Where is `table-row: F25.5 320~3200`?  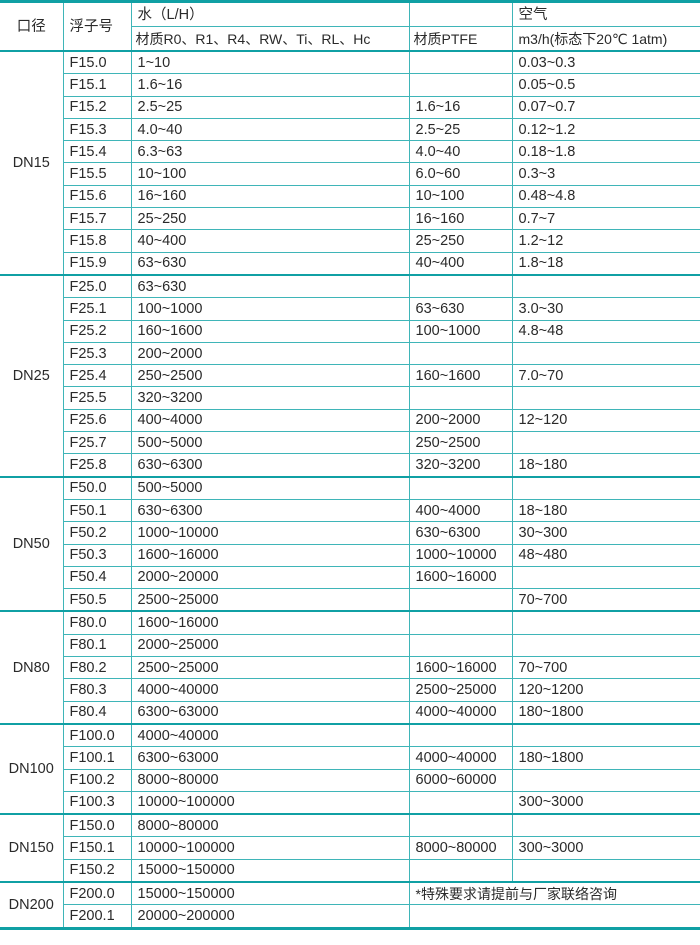
table-row: F25.5 320~3200 is located at coordinates (350, 398).